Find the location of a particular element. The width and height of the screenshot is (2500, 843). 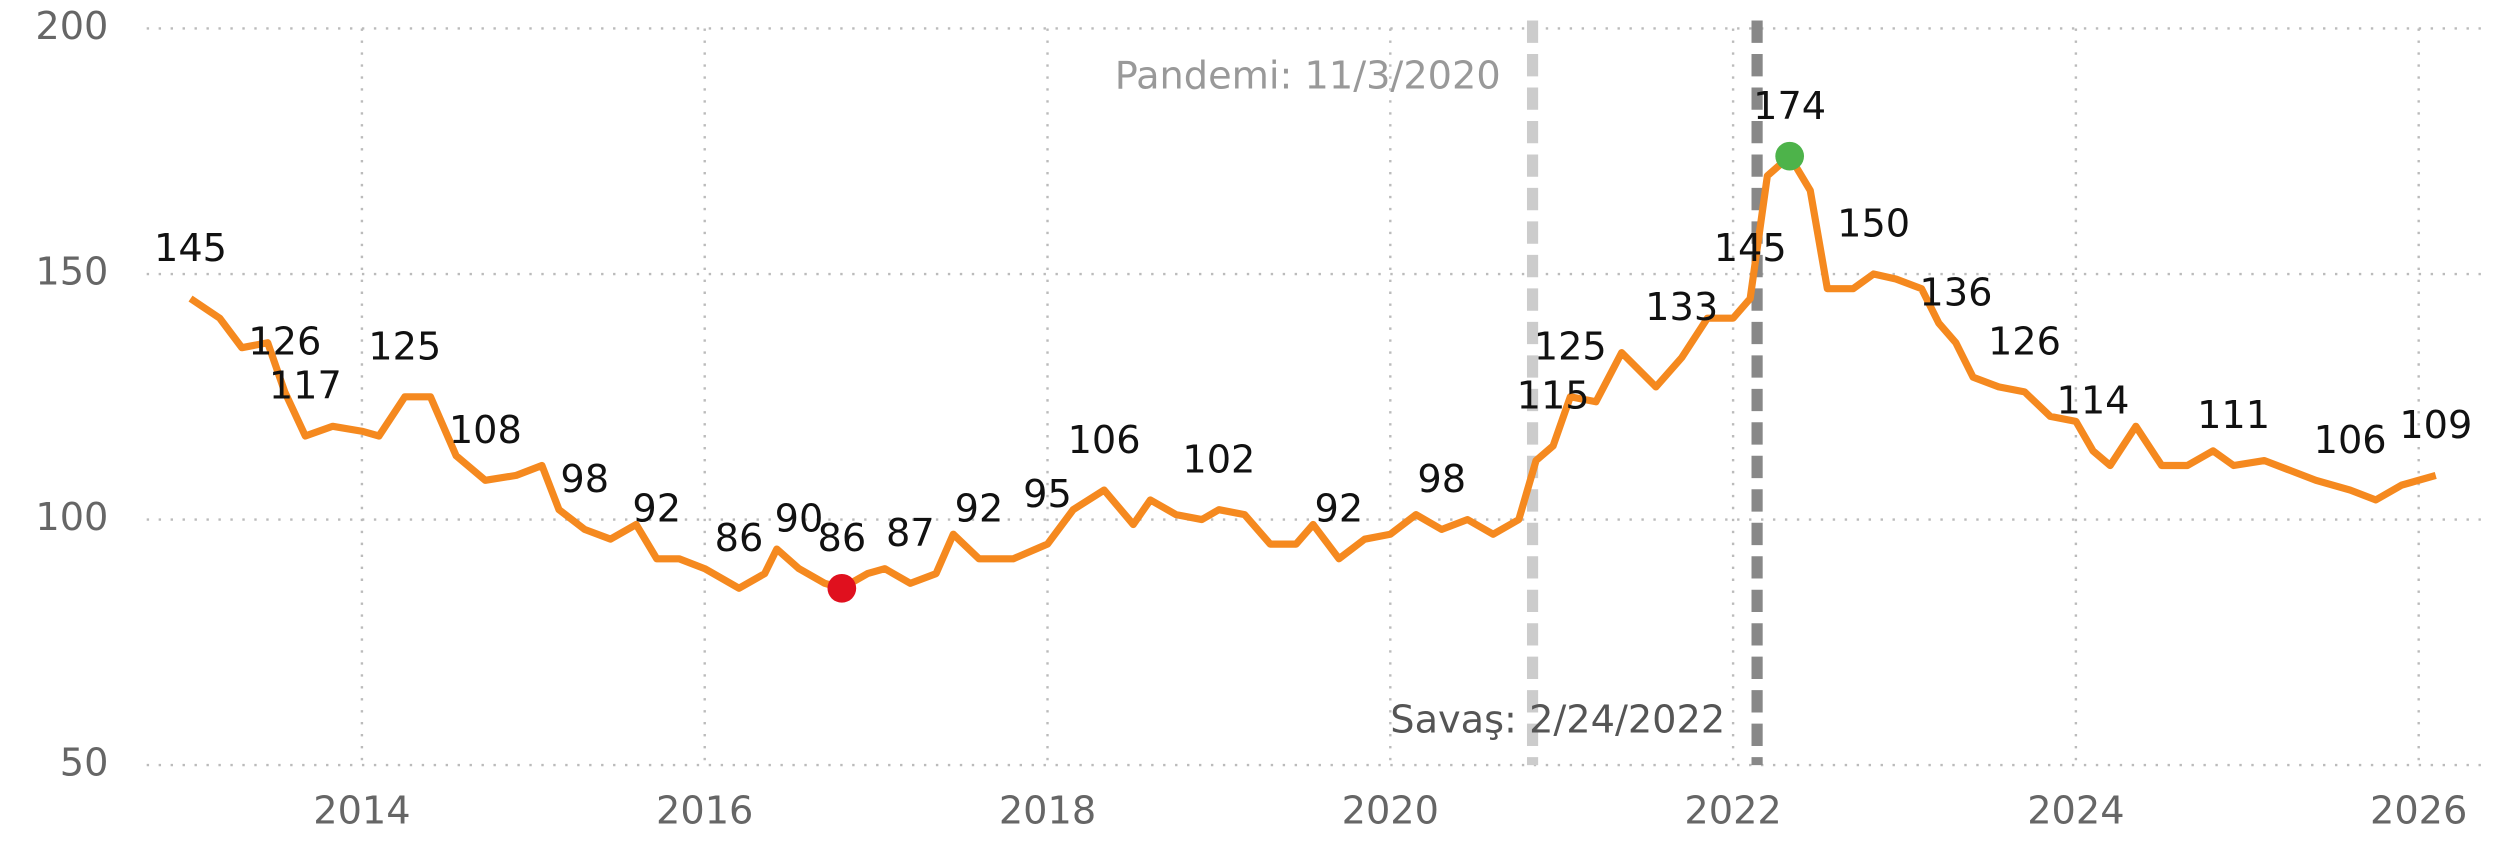

value-label: 136 is located at coordinates (1955, 292).